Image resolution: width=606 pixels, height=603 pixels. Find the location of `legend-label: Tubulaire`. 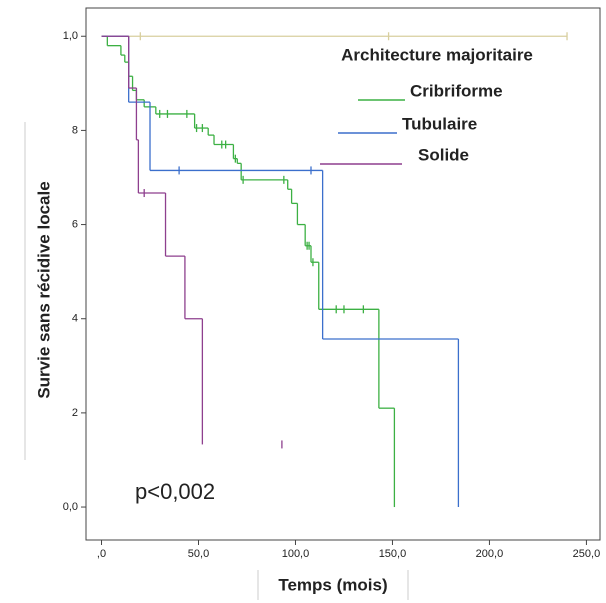

legend-label: Tubulaire is located at coordinates (439, 123).